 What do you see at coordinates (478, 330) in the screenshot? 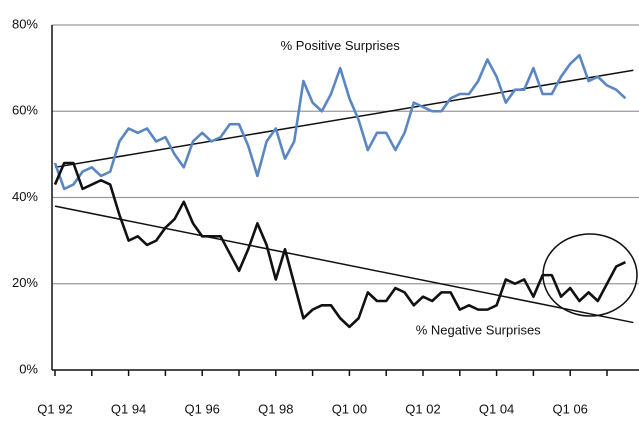
I see `annotation: % Negative Surprises` at bounding box center [478, 330].